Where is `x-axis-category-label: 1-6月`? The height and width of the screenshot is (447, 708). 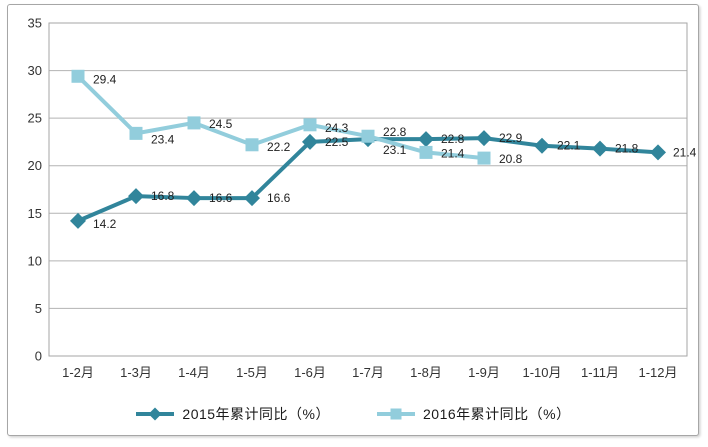
x-axis-category-label: 1-6月 is located at coordinates (310, 372).